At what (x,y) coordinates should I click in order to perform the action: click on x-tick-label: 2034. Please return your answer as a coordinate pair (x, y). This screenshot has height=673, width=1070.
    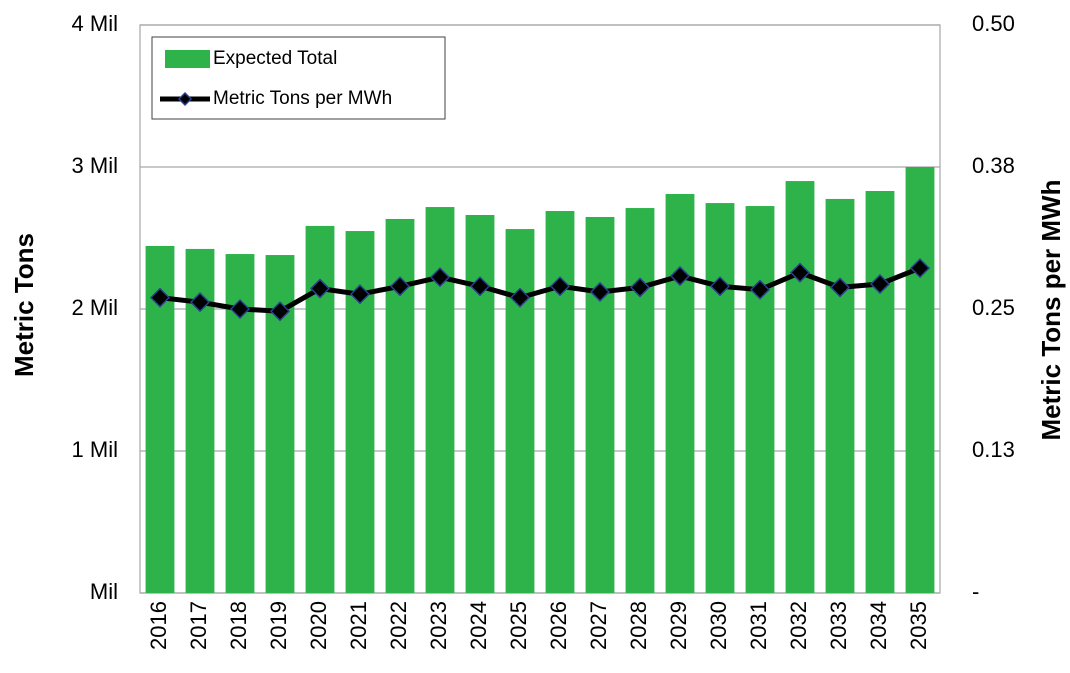
    Looking at the image, I should click on (878, 625).